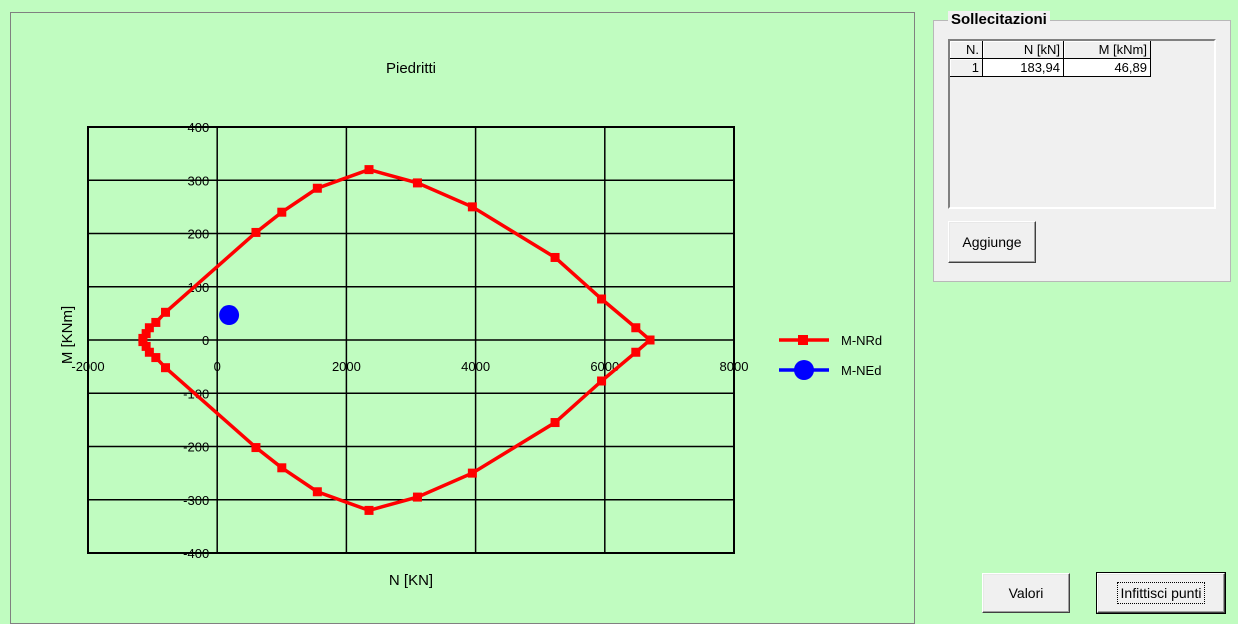 The width and height of the screenshot is (1238, 624). What do you see at coordinates (734, 366) in the screenshot?
I see `x-tick-label: 8000` at bounding box center [734, 366].